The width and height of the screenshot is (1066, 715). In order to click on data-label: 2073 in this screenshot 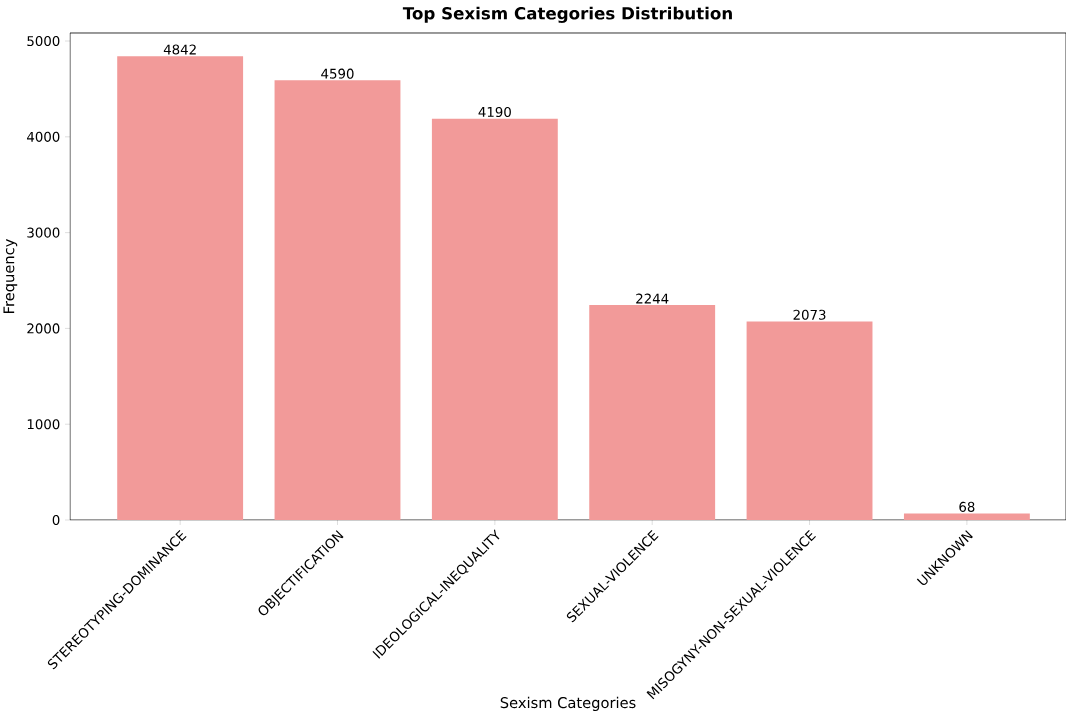, I will do `click(809, 314)`.